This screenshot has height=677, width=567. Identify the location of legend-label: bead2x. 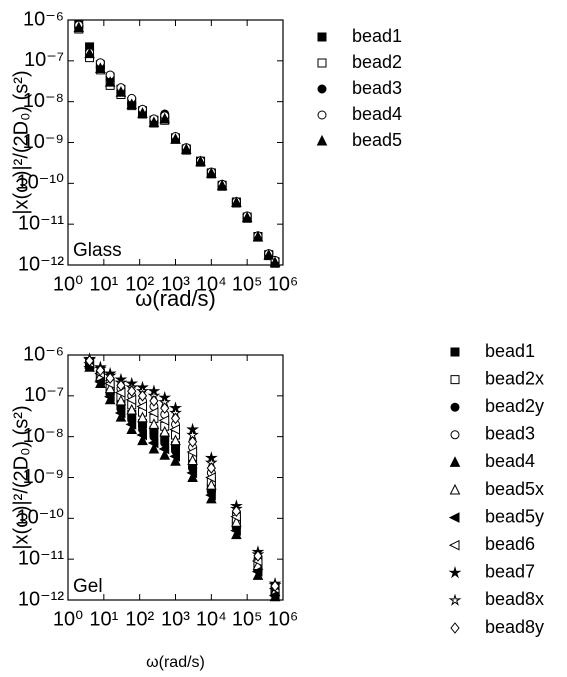
(514, 378).